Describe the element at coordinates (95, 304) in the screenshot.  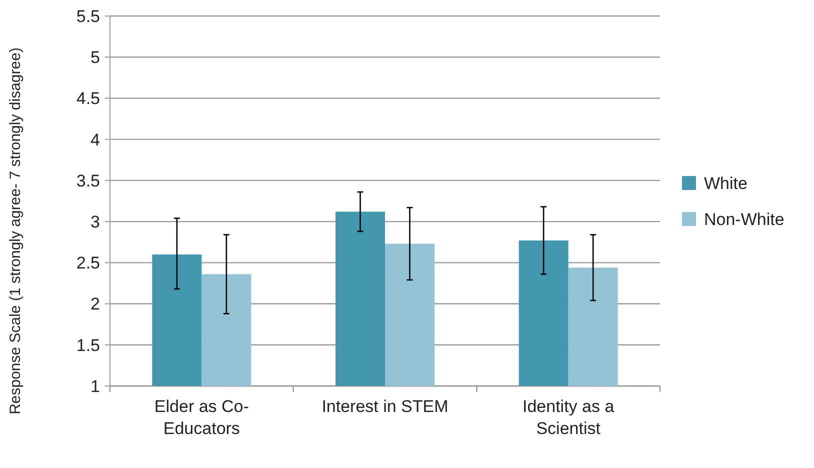
I see `y-tick-label: 2` at that location.